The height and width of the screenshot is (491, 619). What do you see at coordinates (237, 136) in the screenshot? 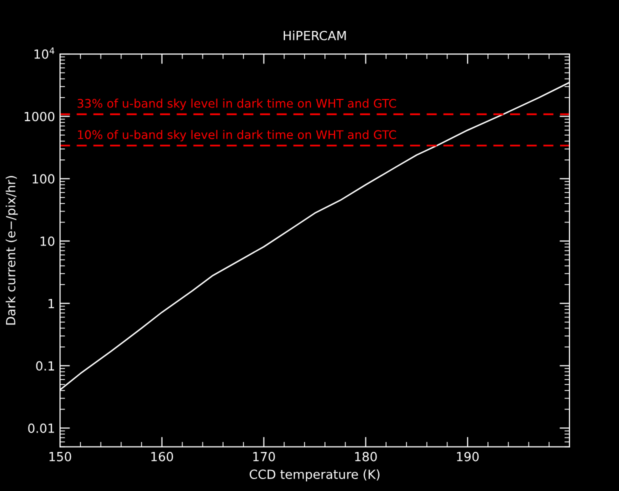
I see `ref-line-label: 10% of u-band sky level in dark time on WHT and GTC` at bounding box center [237, 136].